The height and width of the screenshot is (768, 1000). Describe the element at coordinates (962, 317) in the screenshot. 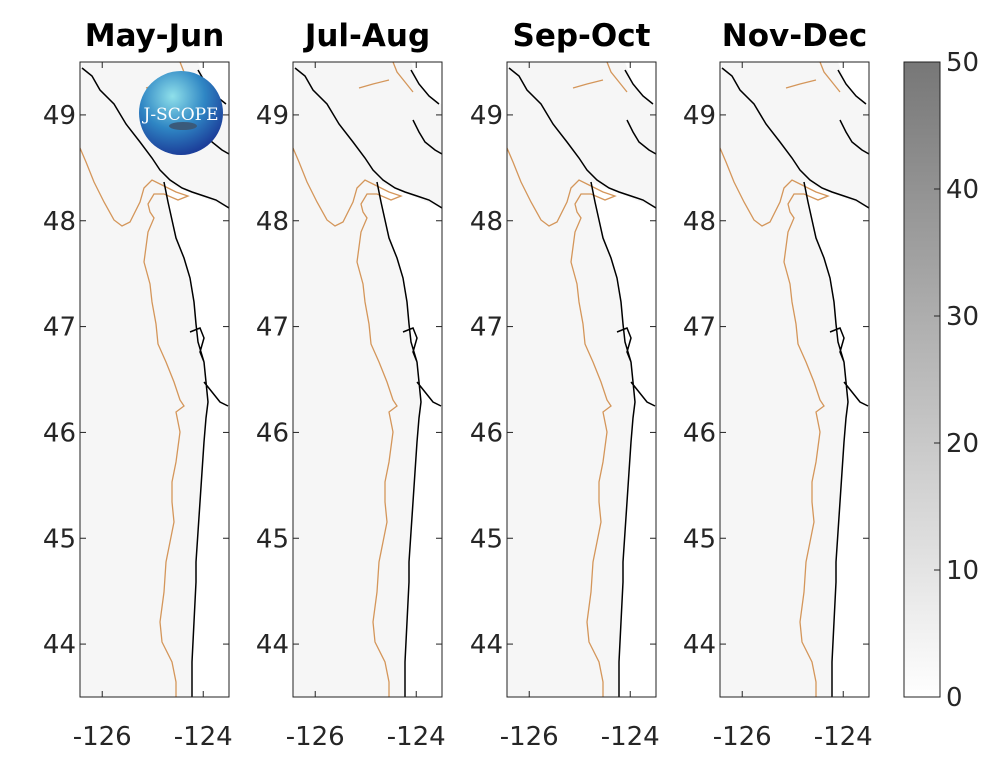

I see `colorbar-tick-label: 30` at that location.